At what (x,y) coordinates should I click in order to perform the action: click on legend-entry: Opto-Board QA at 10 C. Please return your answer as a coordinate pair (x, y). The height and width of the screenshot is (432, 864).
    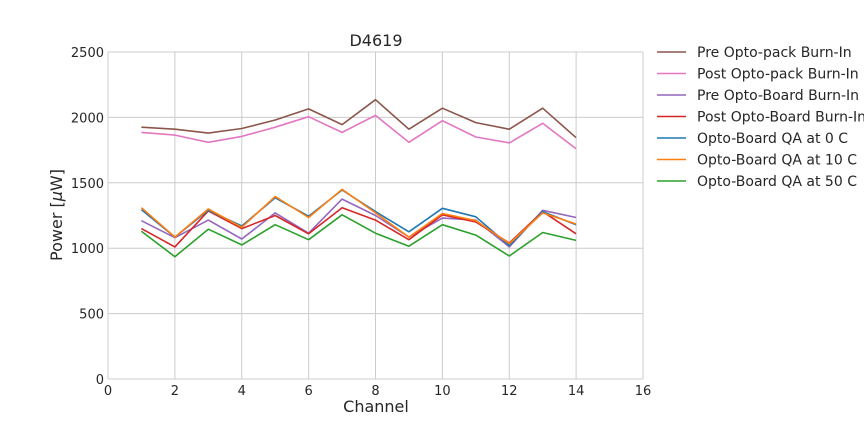
    Looking at the image, I should click on (777, 161).